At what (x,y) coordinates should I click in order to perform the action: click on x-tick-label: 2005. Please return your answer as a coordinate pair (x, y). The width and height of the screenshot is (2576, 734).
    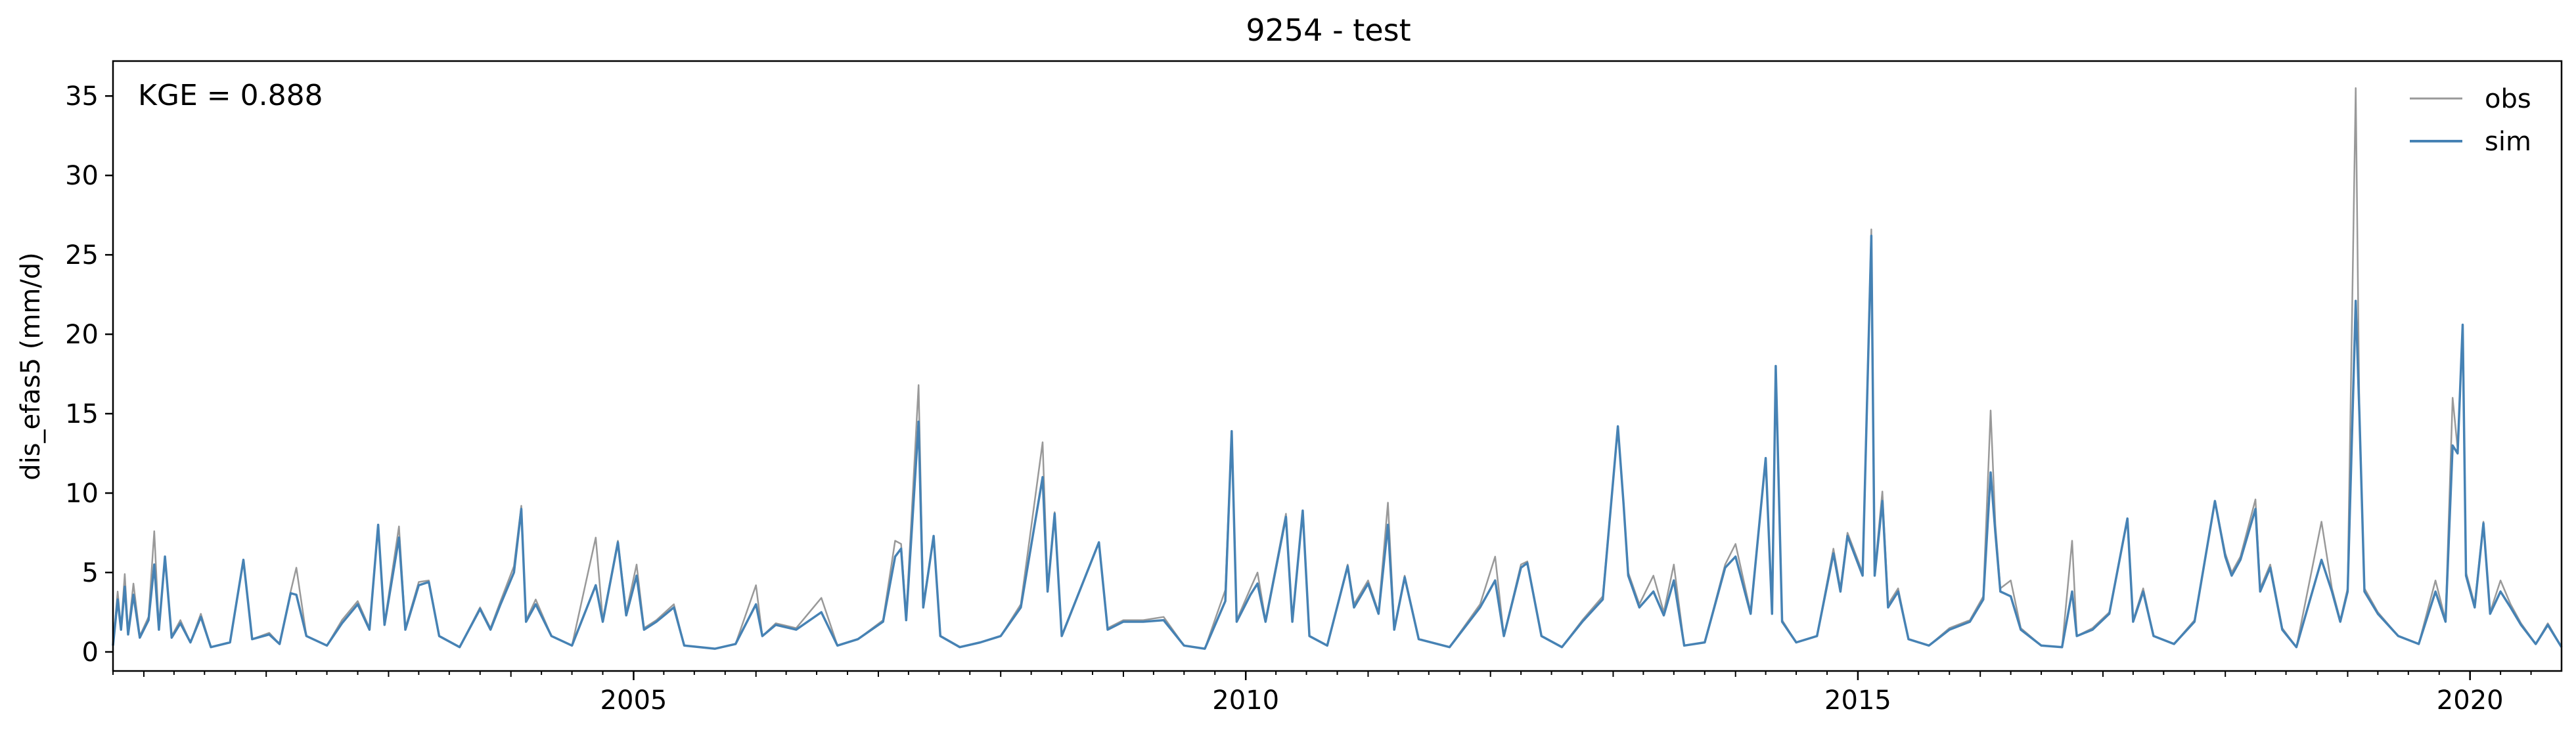
    Looking at the image, I should click on (633, 700).